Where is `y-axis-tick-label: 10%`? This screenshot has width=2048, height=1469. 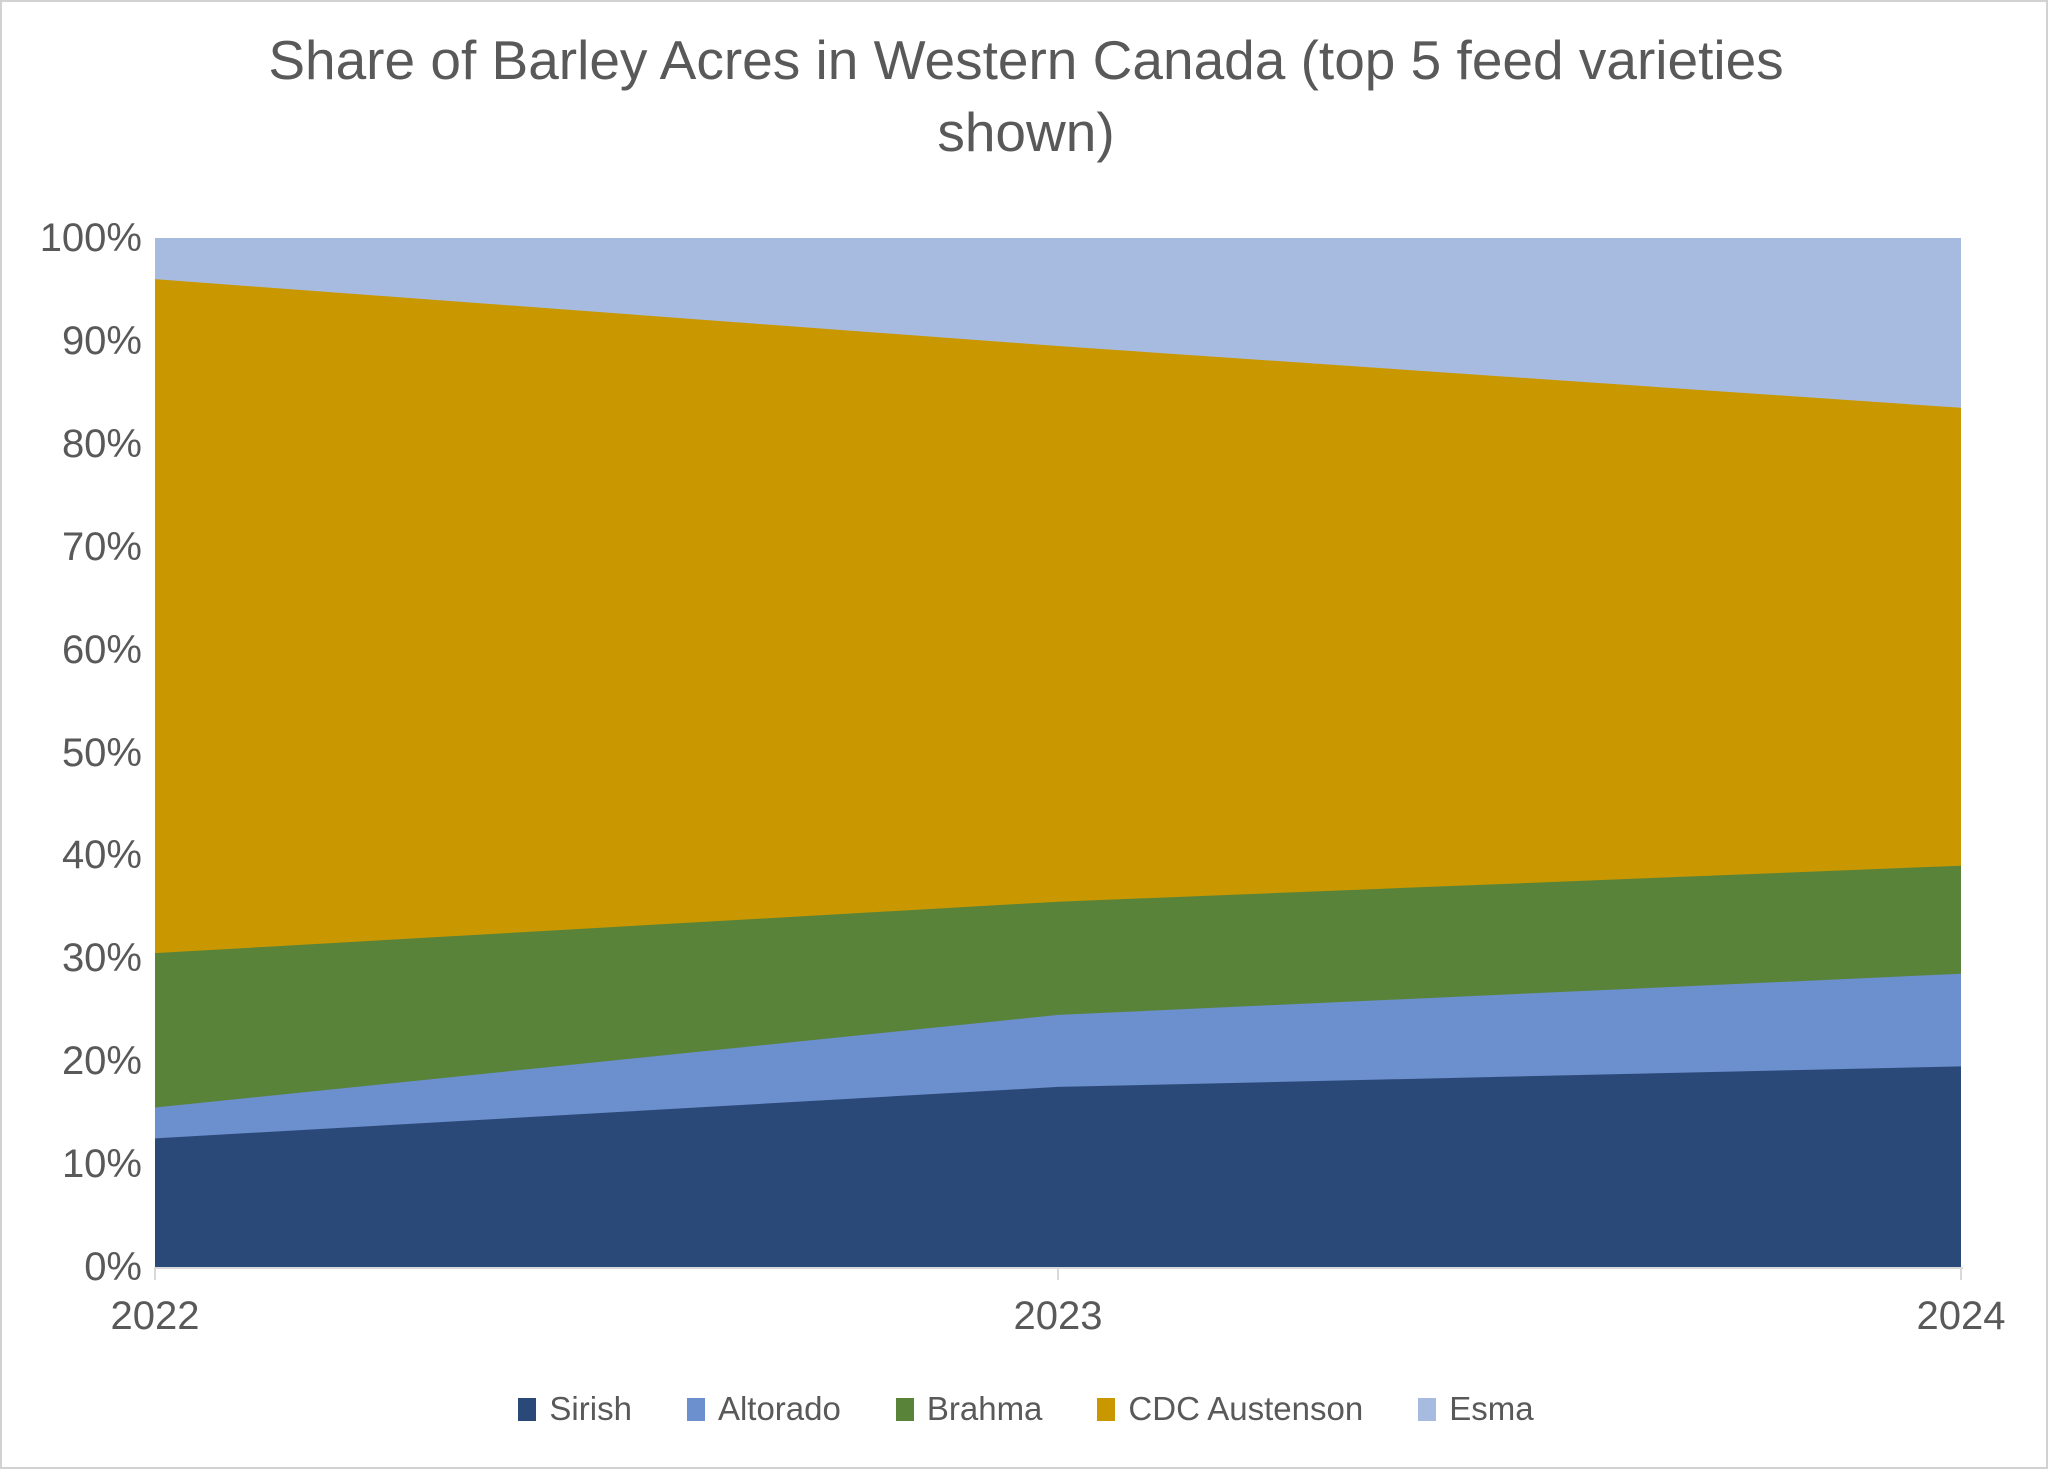
y-axis-tick-label: 10% is located at coordinates (101, 1164).